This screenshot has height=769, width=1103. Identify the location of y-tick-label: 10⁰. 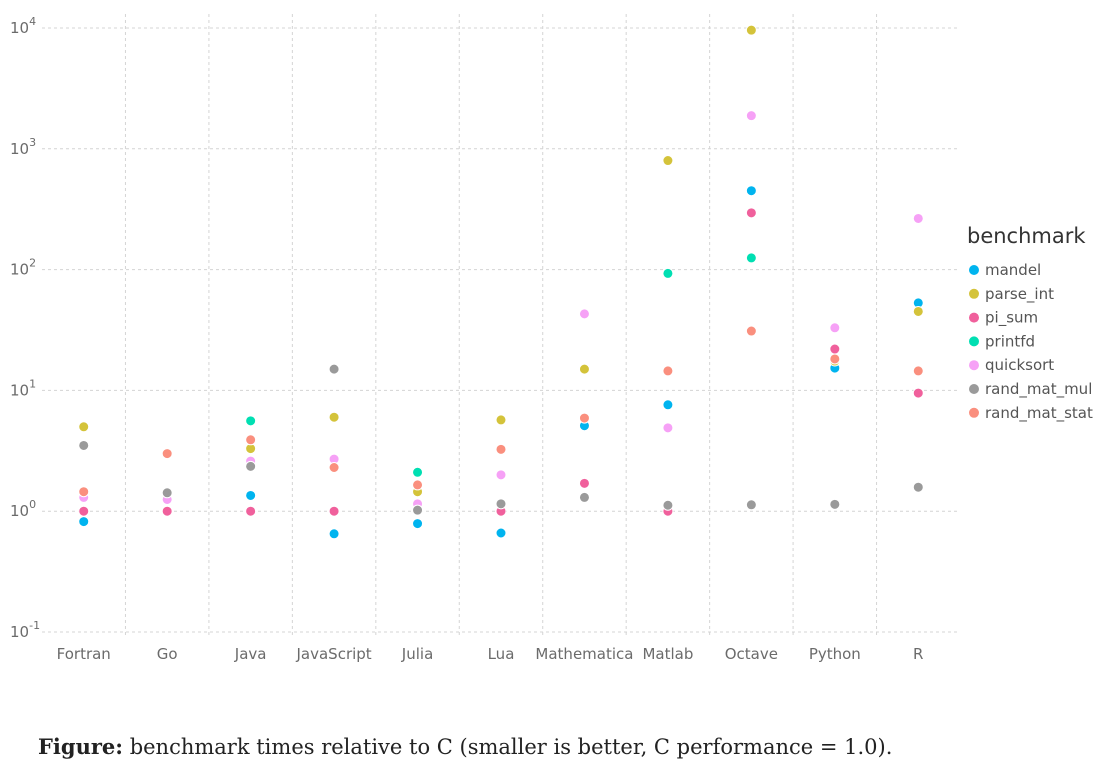
(23, 509).